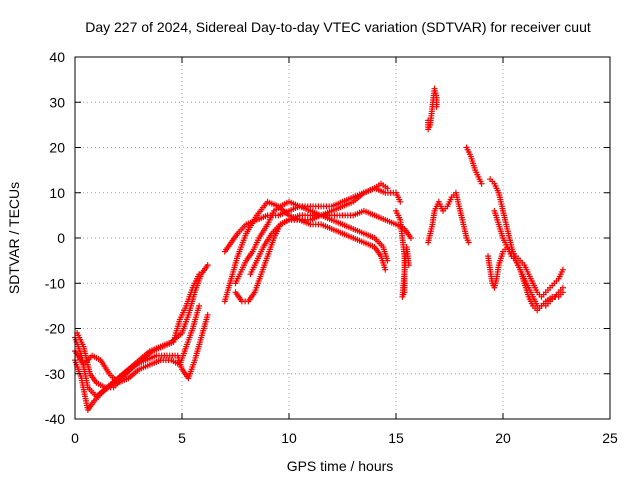 The image size is (640, 480). Describe the element at coordinates (503, 438) in the screenshot. I see `x-tick-label: 20` at that location.